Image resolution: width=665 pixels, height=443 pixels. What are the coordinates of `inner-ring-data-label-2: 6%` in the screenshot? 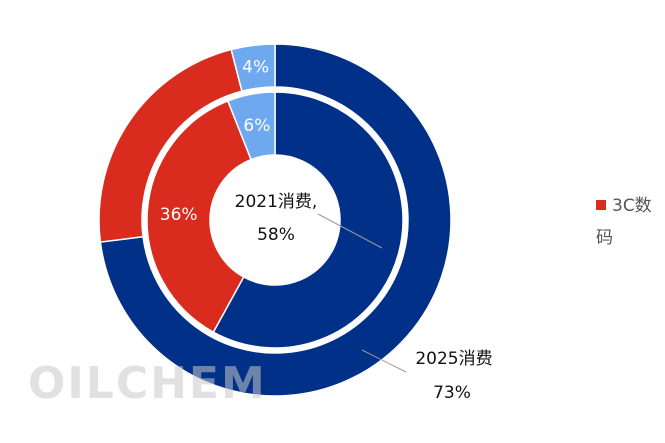 It's located at (256, 126).